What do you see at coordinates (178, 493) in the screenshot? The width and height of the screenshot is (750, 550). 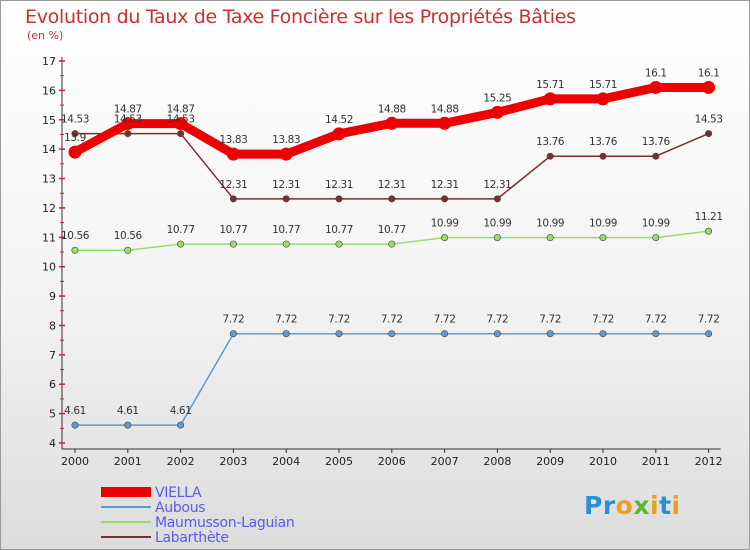 I see `legend-label: VIELLA` at bounding box center [178, 493].